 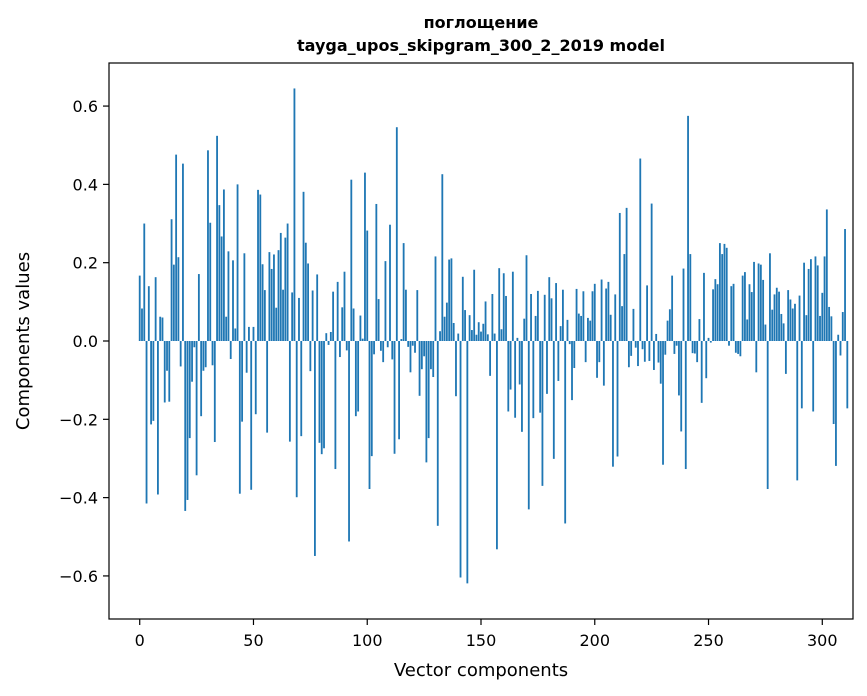 What do you see at coordinates (367, 640) in the screenshot?
I see `x-tick-label: 100` at bounding box center [367, 640].